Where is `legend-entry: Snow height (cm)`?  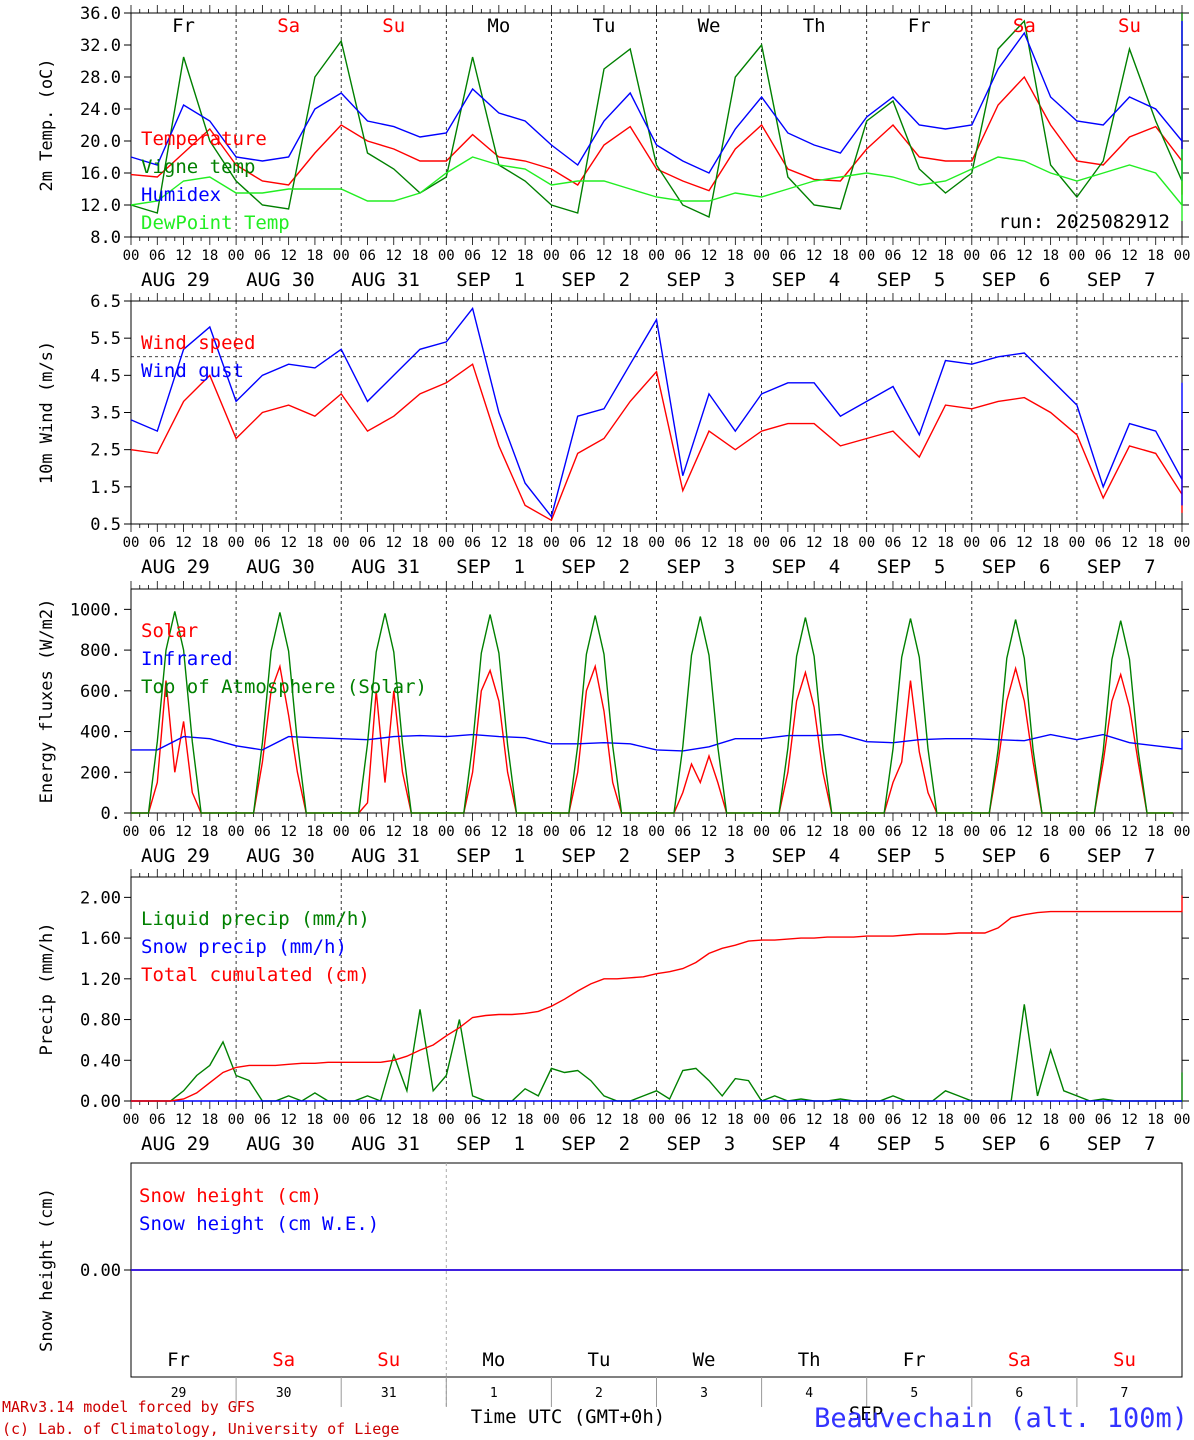
legend-entry: Snow height (cm) is located at coordinates (230, 1196).